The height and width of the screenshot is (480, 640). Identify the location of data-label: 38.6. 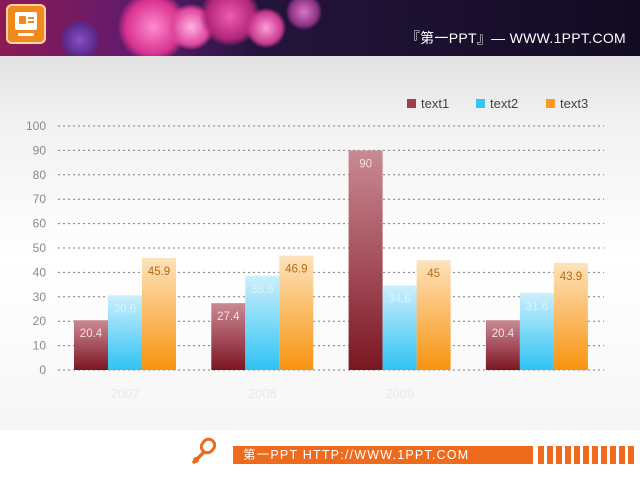
(262, 290).